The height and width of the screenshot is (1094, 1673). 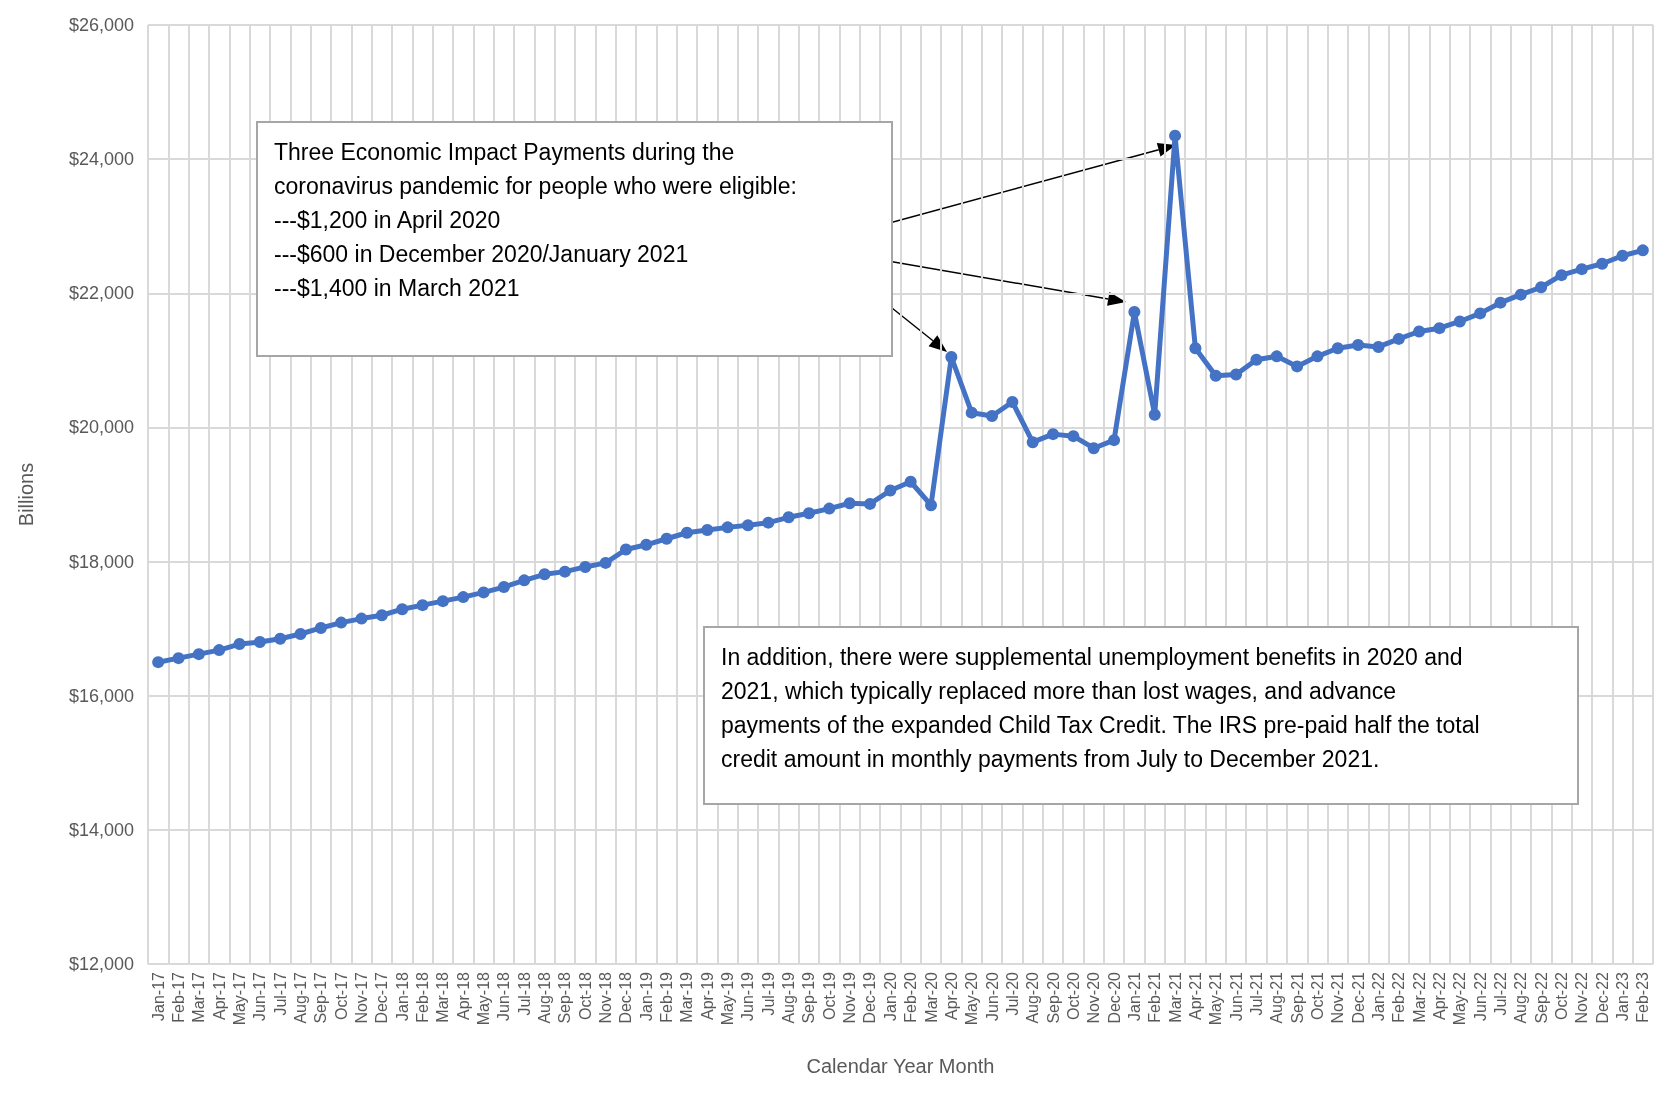 What do you see at coordinates (1521, 997) in the screenshot?
I see `x-tick-label: Aug-22` at bounding box center [1521, 997].